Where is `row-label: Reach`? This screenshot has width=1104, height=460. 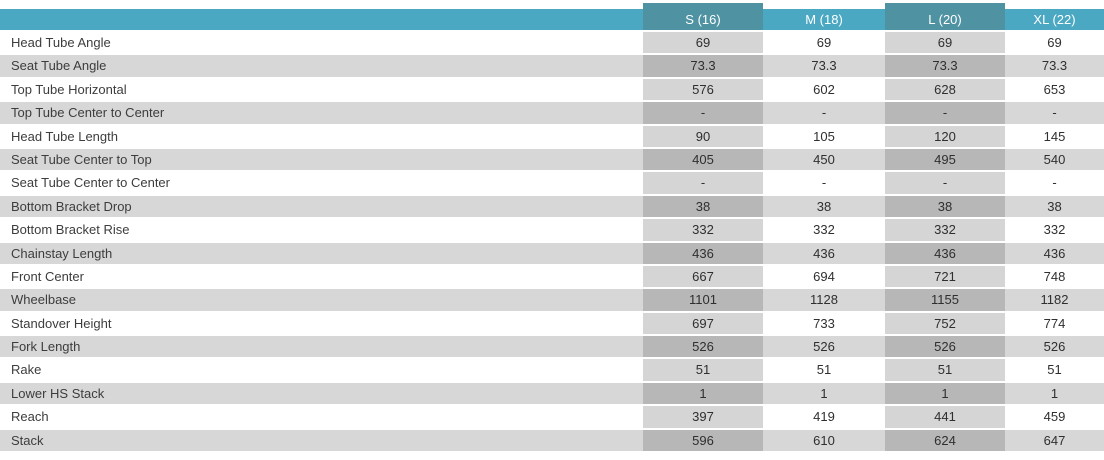
row-label: Reach is located at coordinates (30, 417).